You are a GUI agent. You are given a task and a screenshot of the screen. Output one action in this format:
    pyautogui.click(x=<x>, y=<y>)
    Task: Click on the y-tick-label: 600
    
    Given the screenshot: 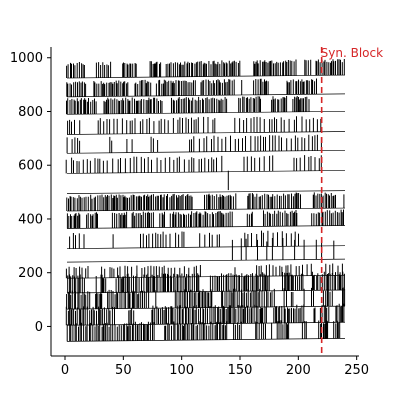 What is the action you would take?
    pyautogui.click(x=30, y=166)
    